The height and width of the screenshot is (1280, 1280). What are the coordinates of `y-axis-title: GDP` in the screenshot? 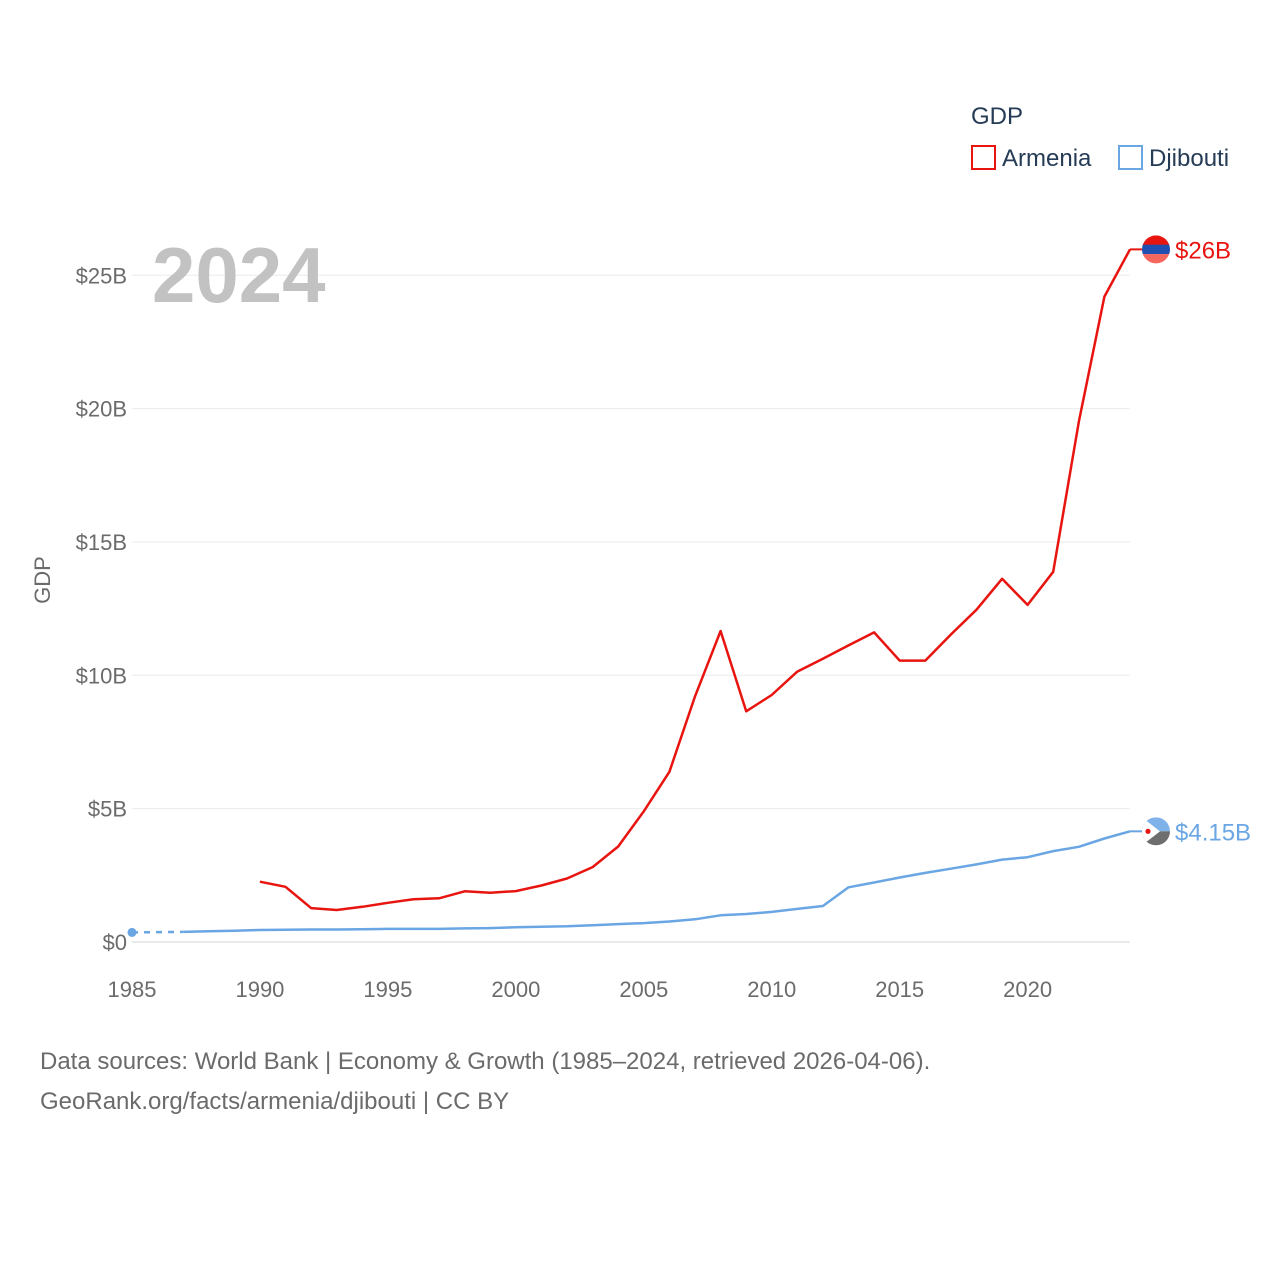 It's located at (42, 580).